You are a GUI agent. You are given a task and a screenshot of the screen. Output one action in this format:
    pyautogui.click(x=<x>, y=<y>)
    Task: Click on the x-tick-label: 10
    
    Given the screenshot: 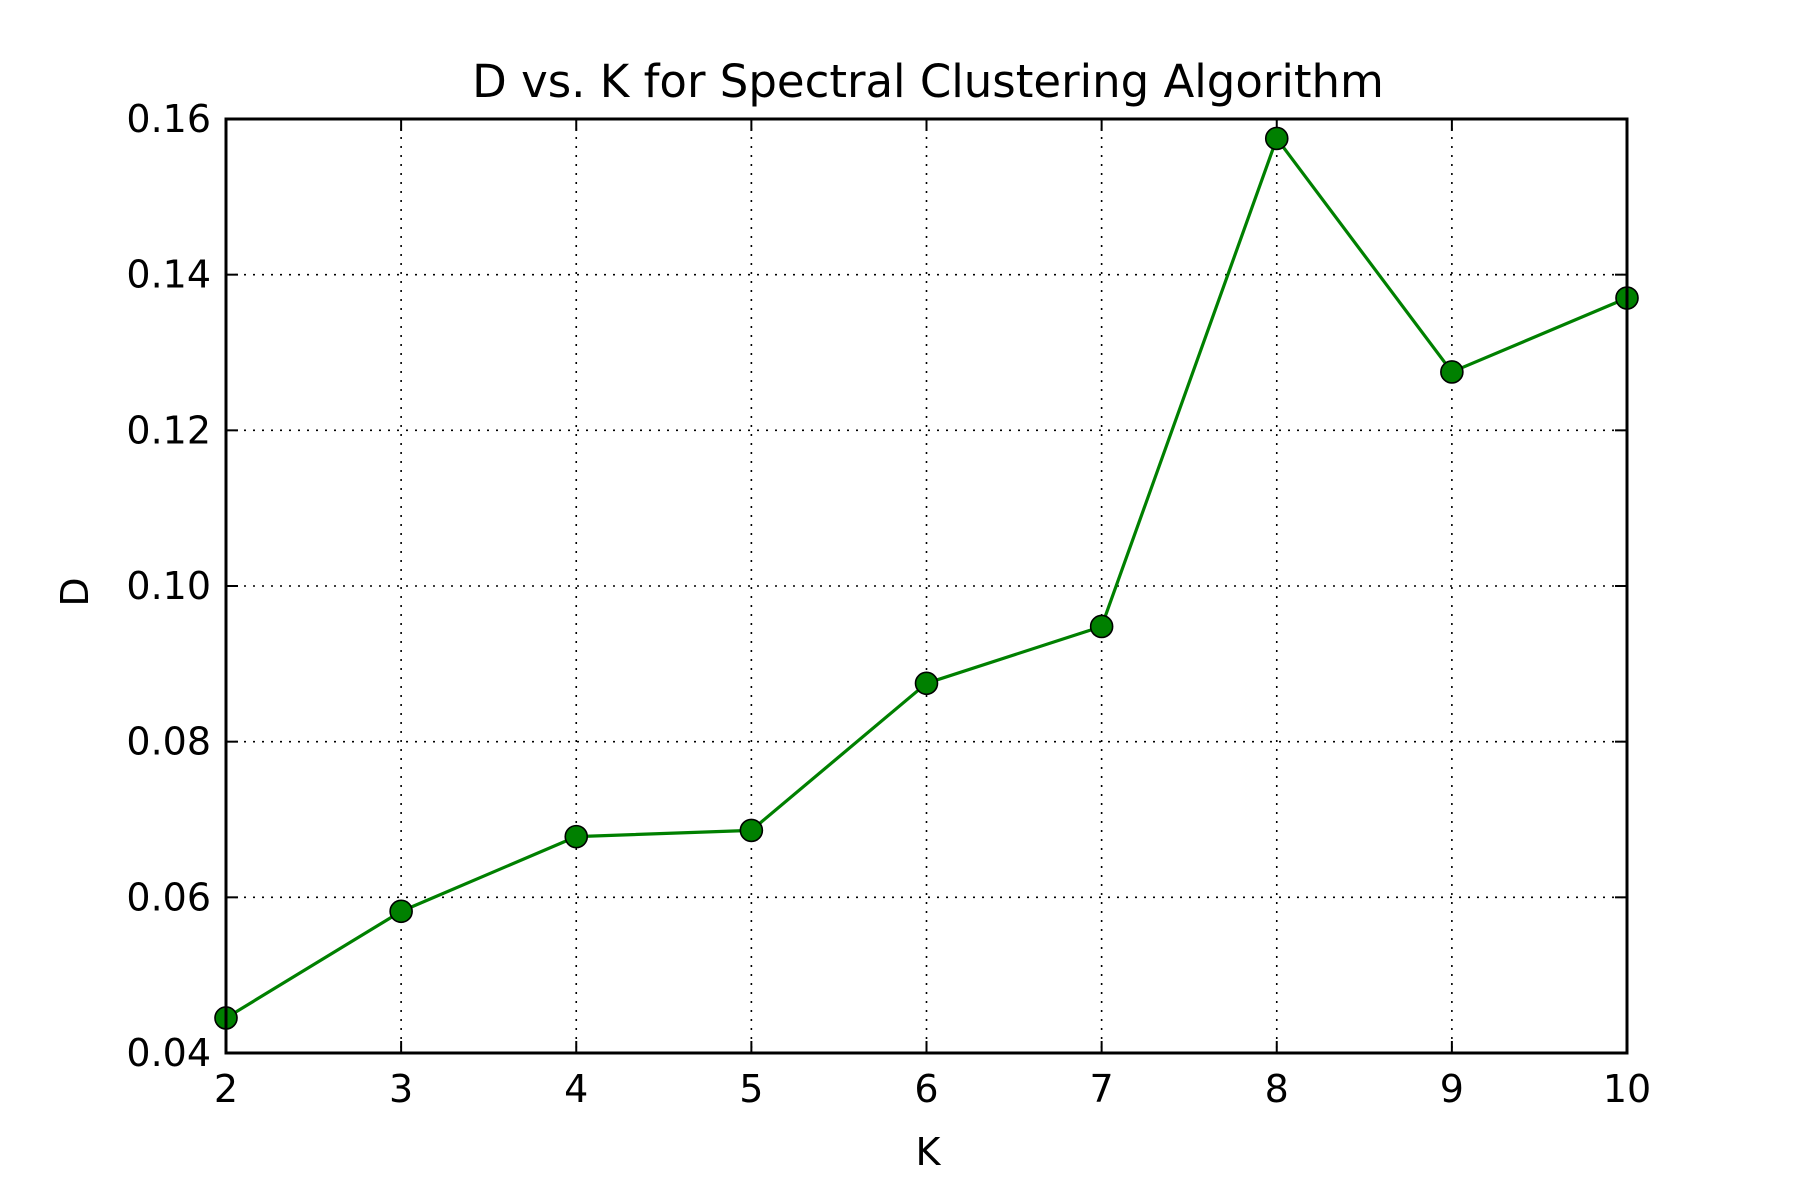 What is the action you would take?
    pyautogui.click(x=1627, y=1089)
    